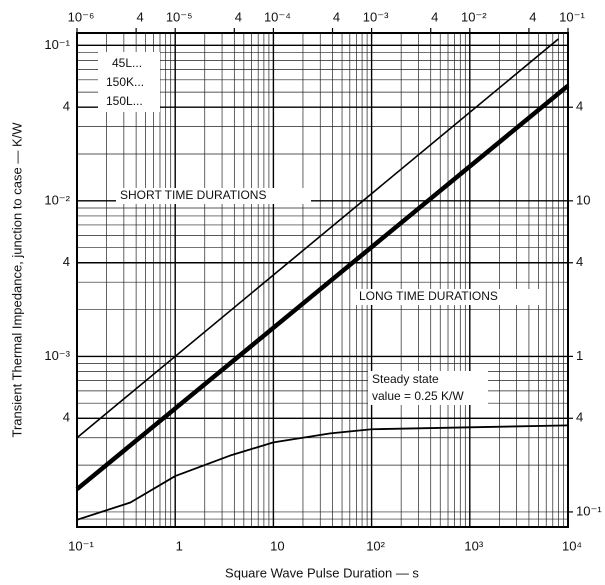  Describe the element at coordinates (57, 199) in the screenshot. I see `y-tick-label: 10⁻²` at that location.